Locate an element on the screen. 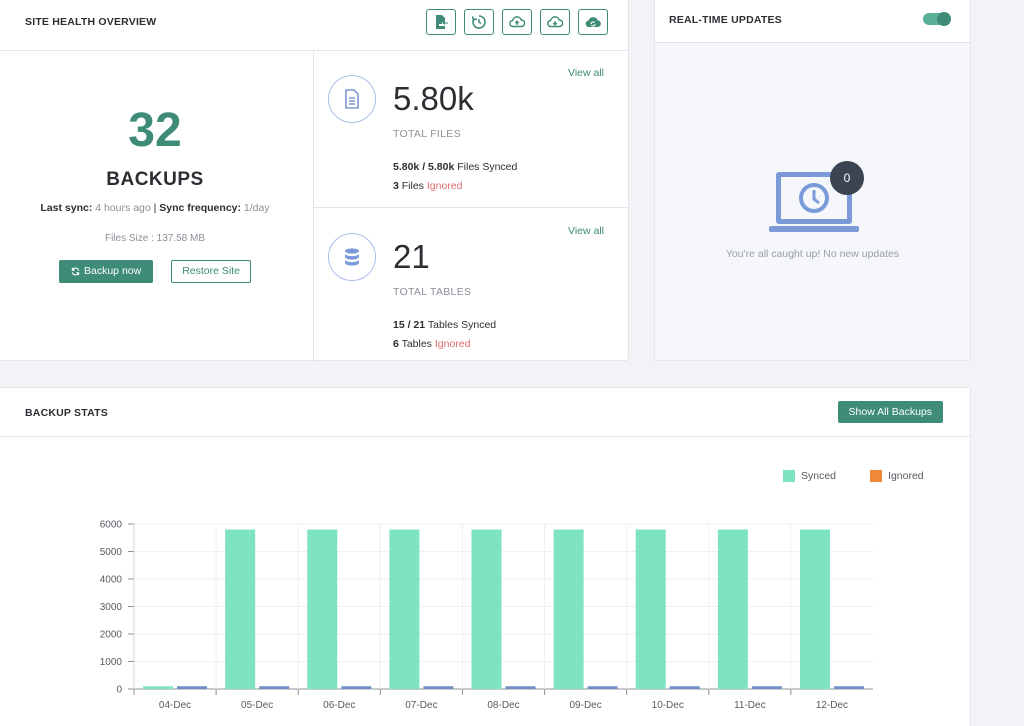 The height and width of the screenshot is (726, 1024). last-sync-value: 4 hours ago is located at coordinates (123, 208).